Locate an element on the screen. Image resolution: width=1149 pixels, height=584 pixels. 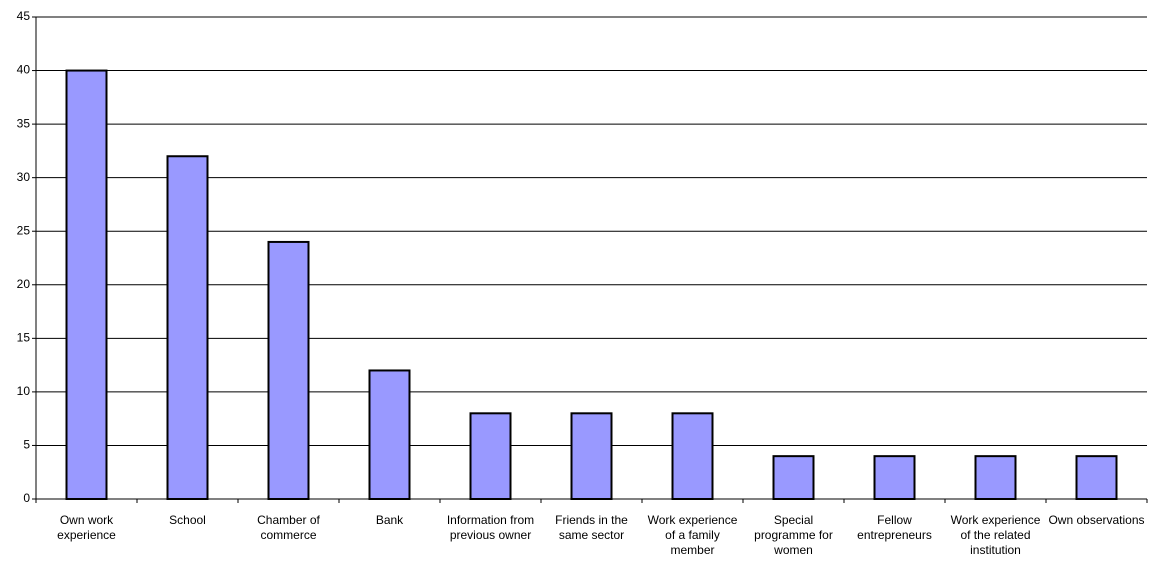
x-tick-label: School is located at coordinates (187, 520).